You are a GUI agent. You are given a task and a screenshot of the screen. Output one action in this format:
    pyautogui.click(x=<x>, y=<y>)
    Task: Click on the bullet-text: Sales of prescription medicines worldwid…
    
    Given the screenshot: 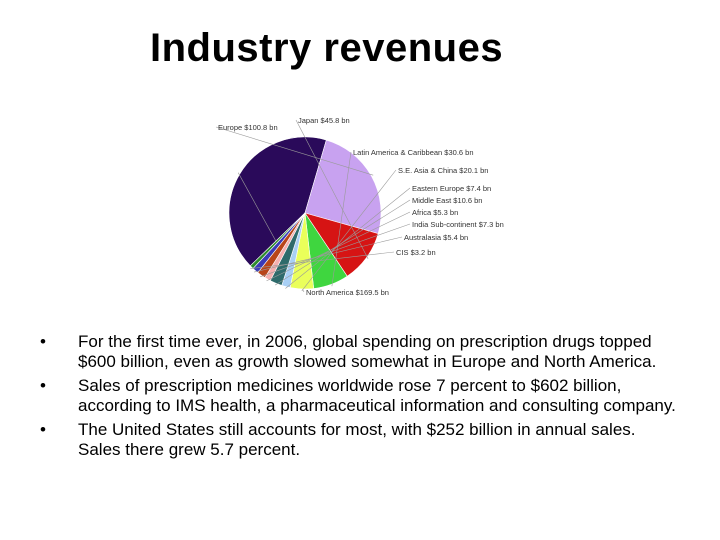 What is the action you would take?
    pyautogui.click(x=377, y=395)
    